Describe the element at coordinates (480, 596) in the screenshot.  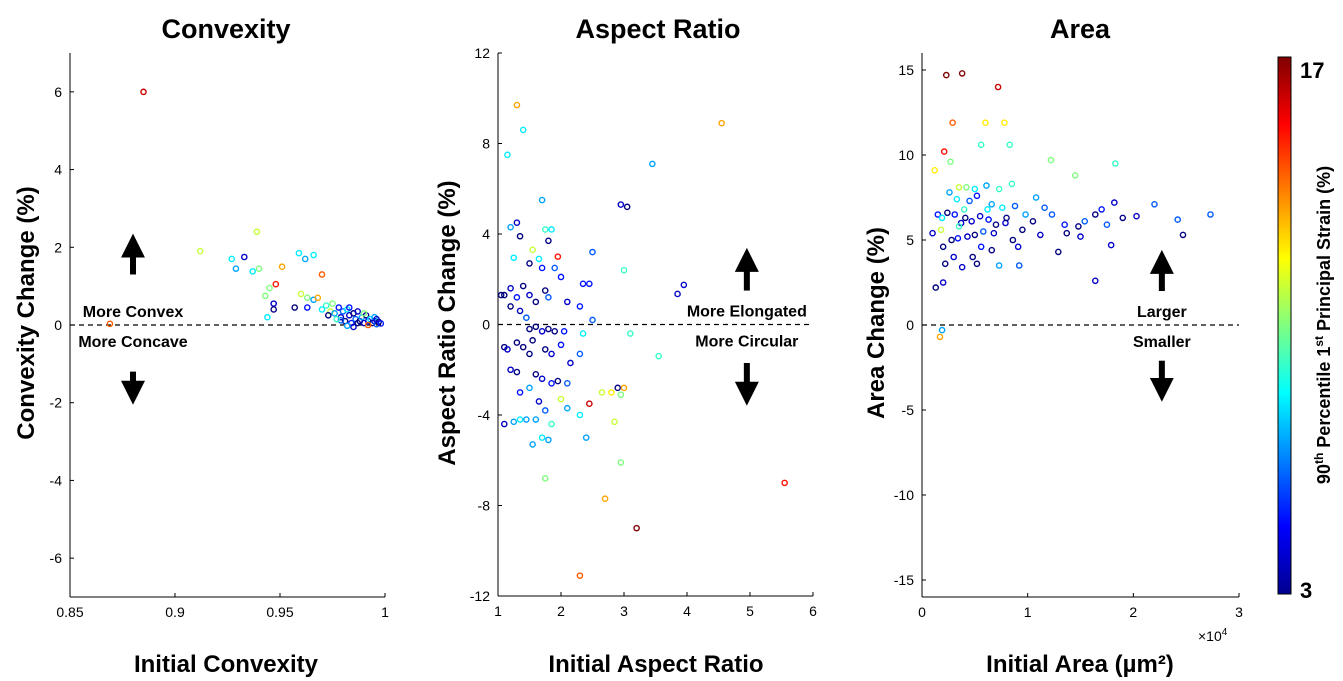
I see `y-tick-label: -12` at that location.